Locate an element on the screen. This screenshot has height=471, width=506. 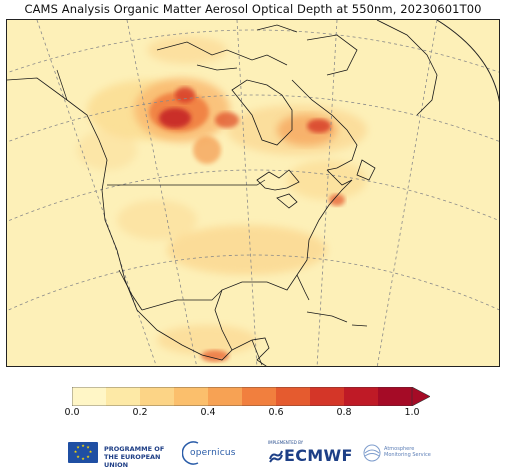
ecmwf-icon is located at coordinates (276, 456).